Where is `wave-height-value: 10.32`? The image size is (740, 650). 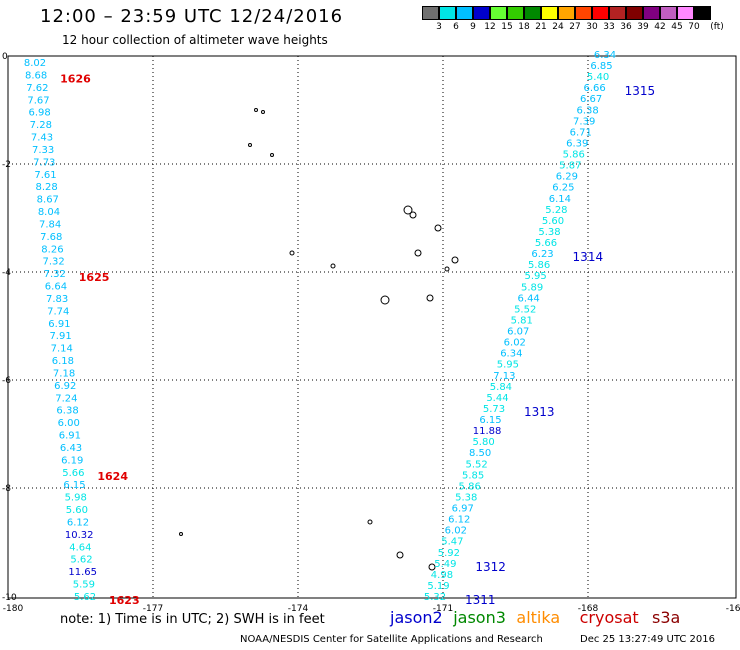 wave-height-value: 10.32 is located at coordinates (79, 535).